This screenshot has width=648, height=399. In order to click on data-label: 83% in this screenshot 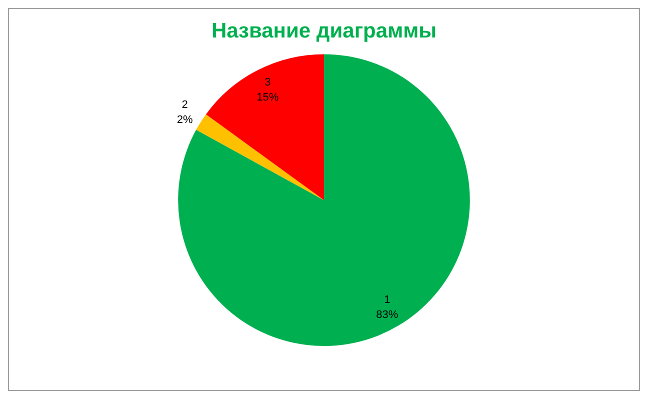, I will do `click(387, 314)`.